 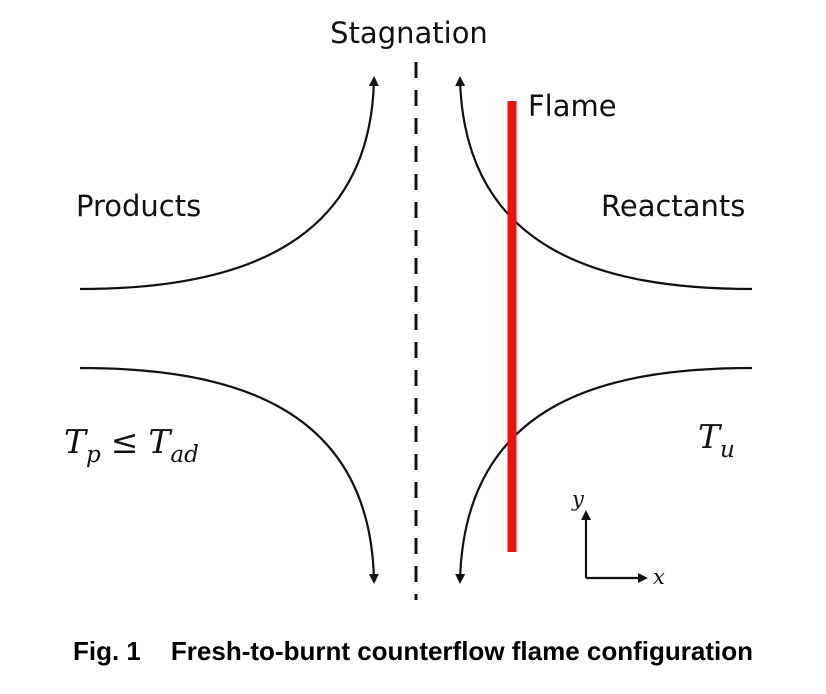 I want to click on reactants-temperature: Tu, so click(x=716, y=440).